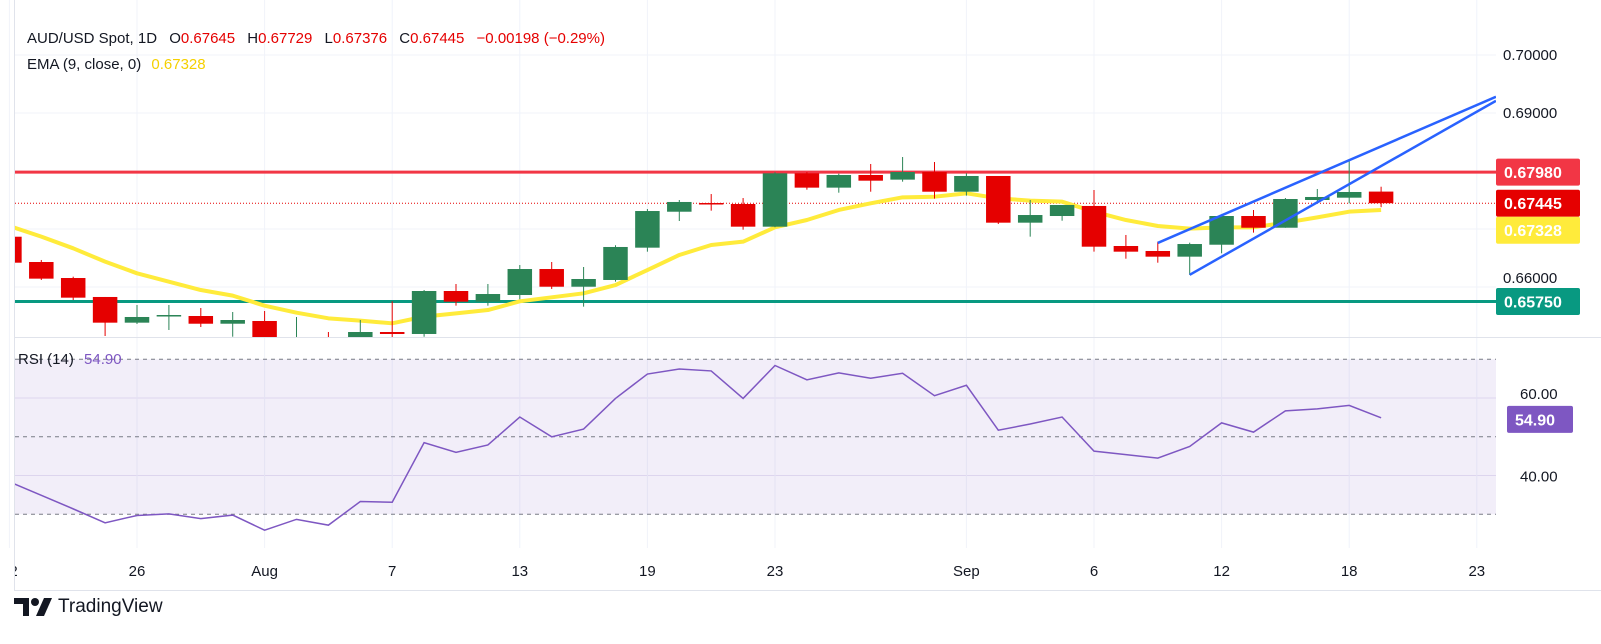 The height and width of the screenshot is (644, 1601). I want to click on symbol-title: AUD/USD Spot, 1D, so click(92, 38).